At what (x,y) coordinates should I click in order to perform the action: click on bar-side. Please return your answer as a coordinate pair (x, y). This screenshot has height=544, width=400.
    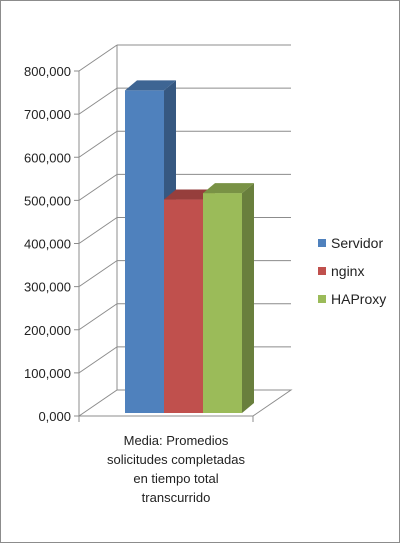
    Looking at the image, I should click on (248, 298).